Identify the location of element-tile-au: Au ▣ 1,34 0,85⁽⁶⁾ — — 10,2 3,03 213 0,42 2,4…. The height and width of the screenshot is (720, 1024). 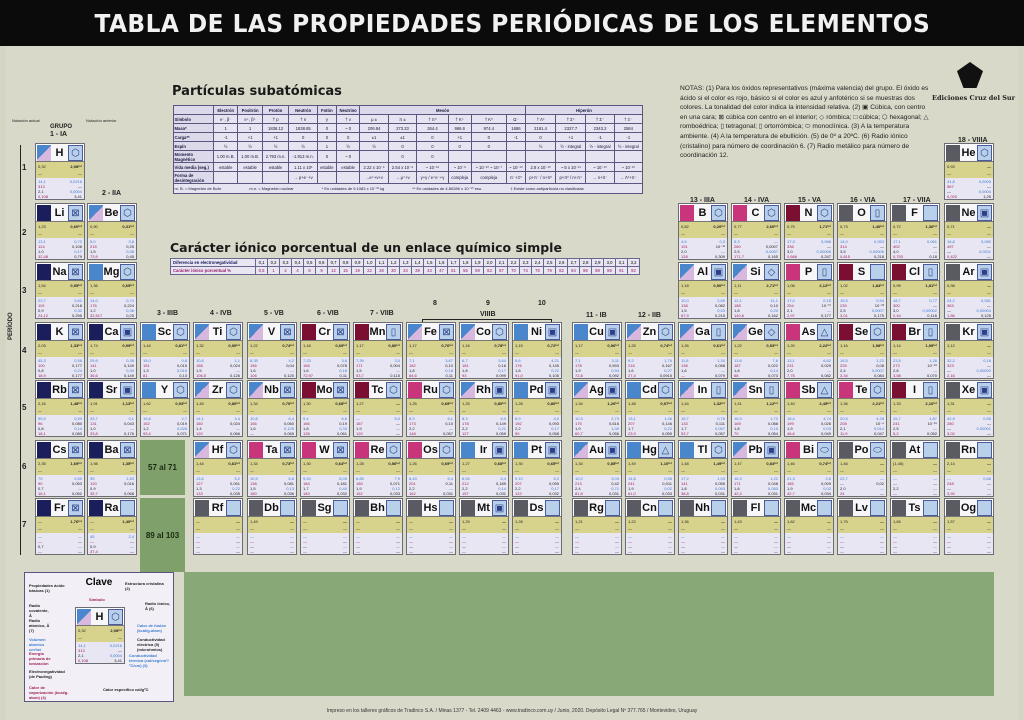
(597, 468).